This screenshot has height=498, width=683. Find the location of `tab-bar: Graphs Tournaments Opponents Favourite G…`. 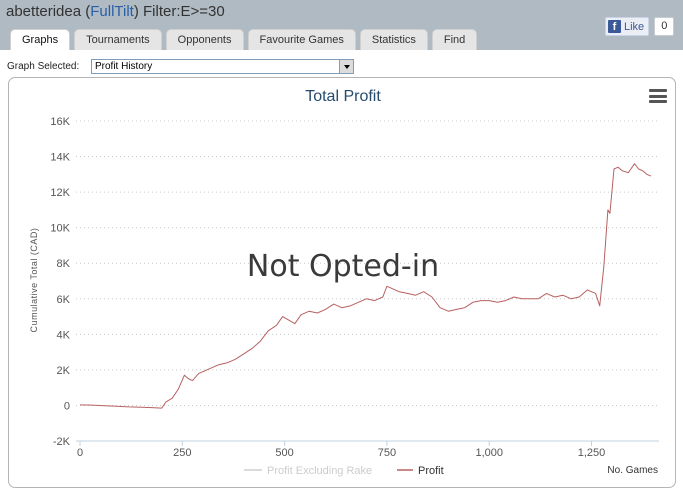

tab-bar: Graphs Tournaments Opponents Favourite G… is located at coordinates (244, 39).